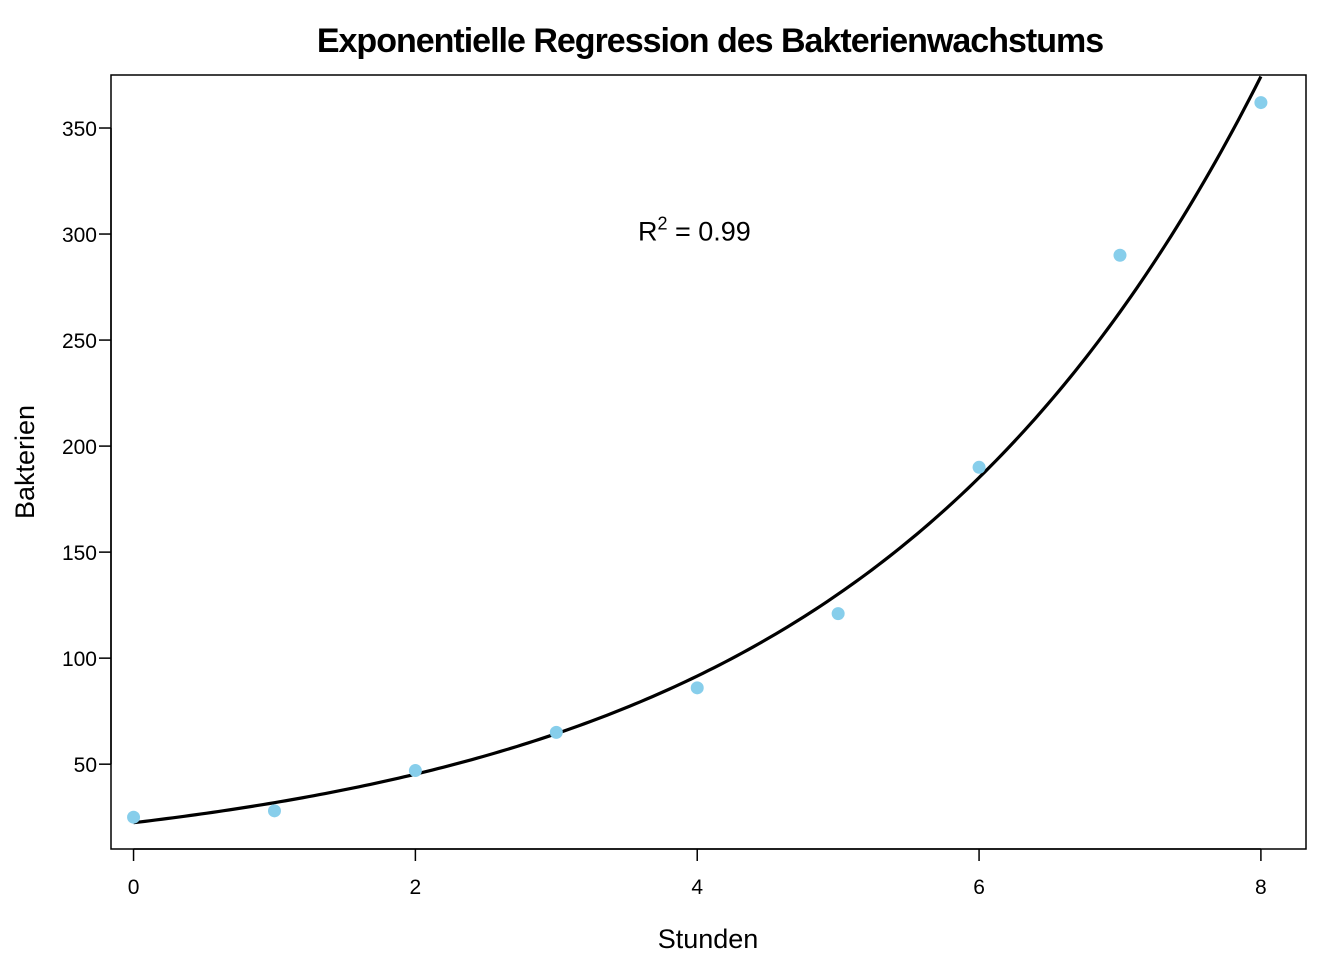 The image size is (1344, 960). Describe the element at coordinates (134, 887) in the screenshot. I see `x-tick-label: 0` at that location.